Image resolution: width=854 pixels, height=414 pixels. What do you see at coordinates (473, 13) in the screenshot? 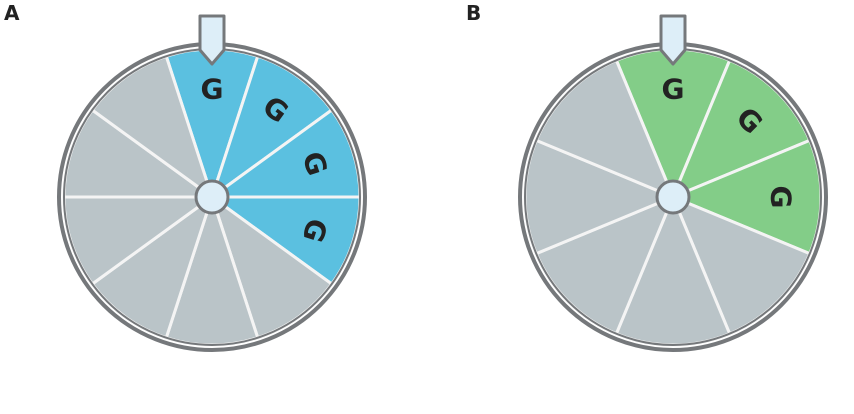
I see `panel-label: B` at bounding box center [473, 13].